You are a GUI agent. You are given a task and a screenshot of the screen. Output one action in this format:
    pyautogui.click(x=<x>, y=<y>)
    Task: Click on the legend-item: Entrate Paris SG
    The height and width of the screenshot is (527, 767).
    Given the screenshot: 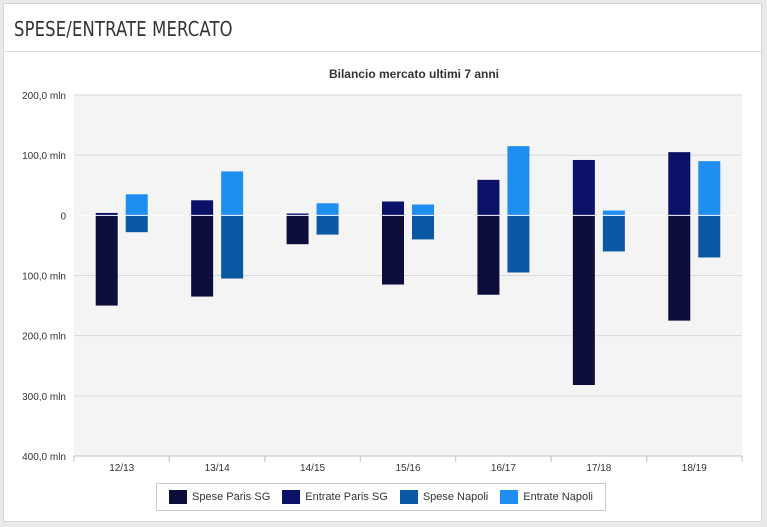 What is the action you would take?
    pyautogui.click(x=335, y=497)
    